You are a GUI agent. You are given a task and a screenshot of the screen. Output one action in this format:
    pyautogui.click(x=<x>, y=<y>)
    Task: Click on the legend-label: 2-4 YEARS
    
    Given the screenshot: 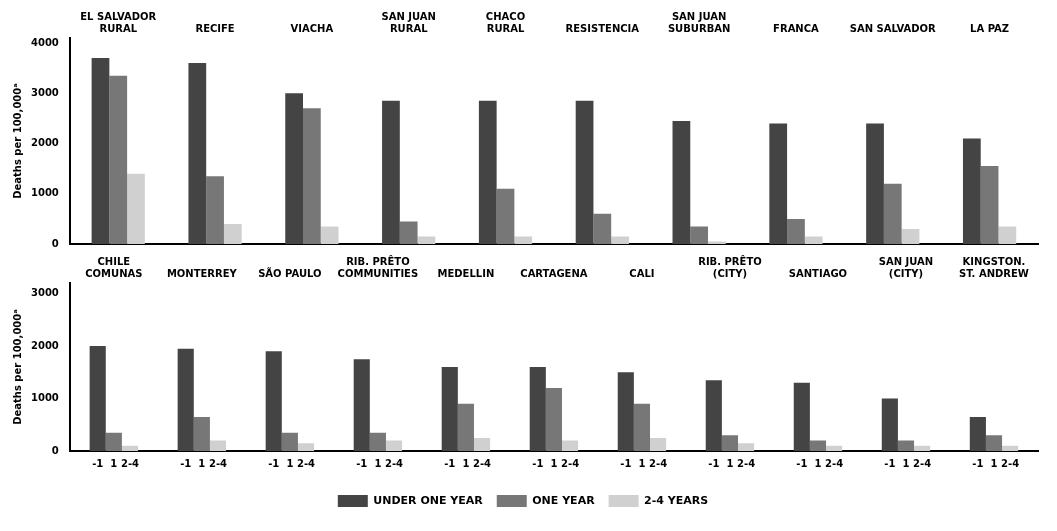 What is the action you would take?
    pyautogui.click(x=676, y=500)
    